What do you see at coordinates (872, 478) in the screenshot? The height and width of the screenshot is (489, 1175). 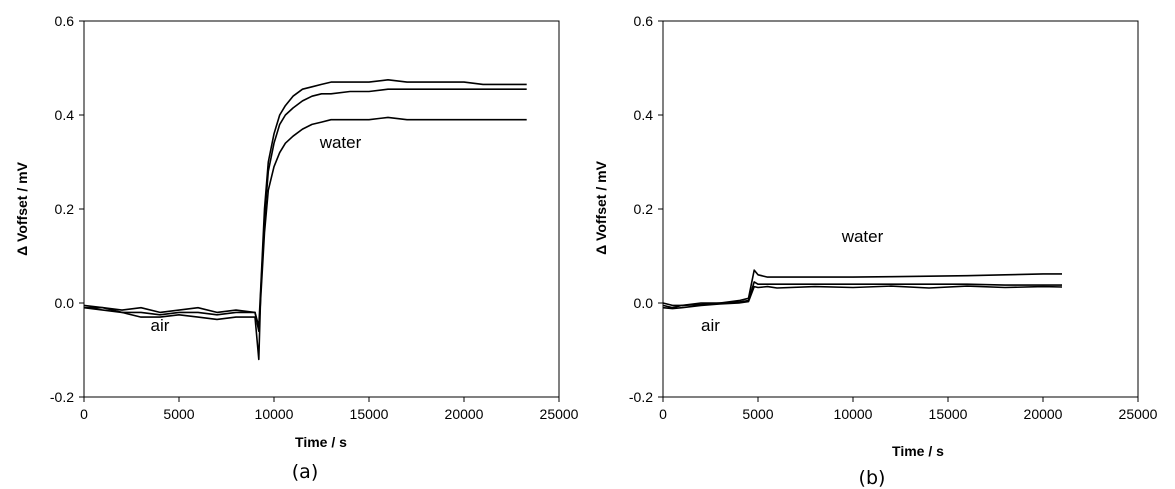 I see `panel-label-b: (b)` at bounding box center [872, 478].